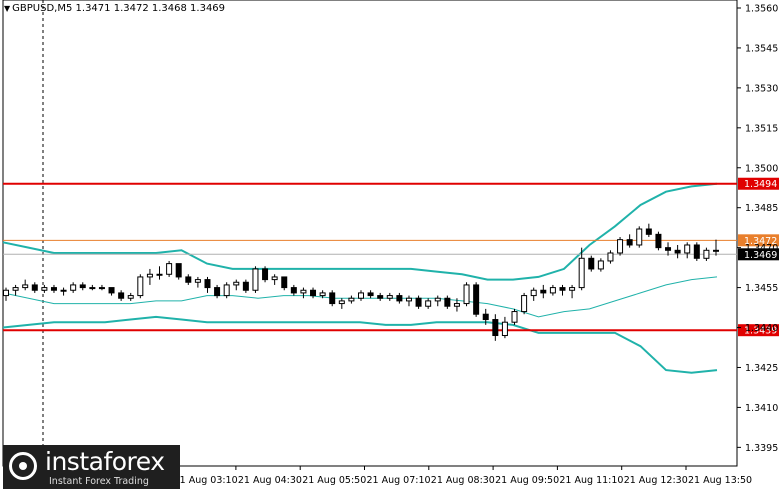 Image resolution: width=781 pixels, height=489 pixels. Describe the element at coordinates (761, 8) in the screenshot. I see `y-tick-label: 1.3560` at that location.